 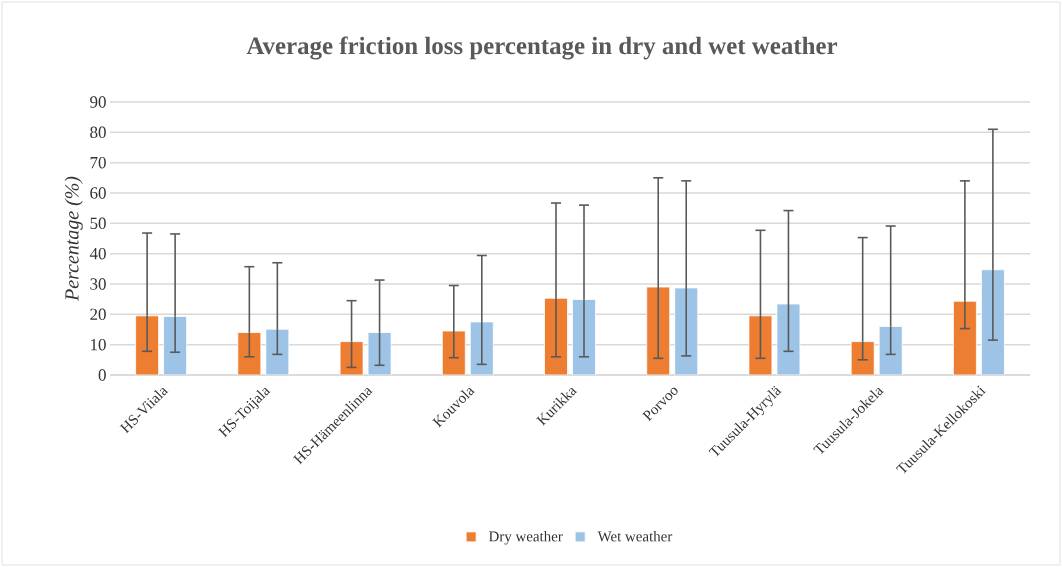 I want to click on y-tick-label: 90, so click(x=98, y=102).